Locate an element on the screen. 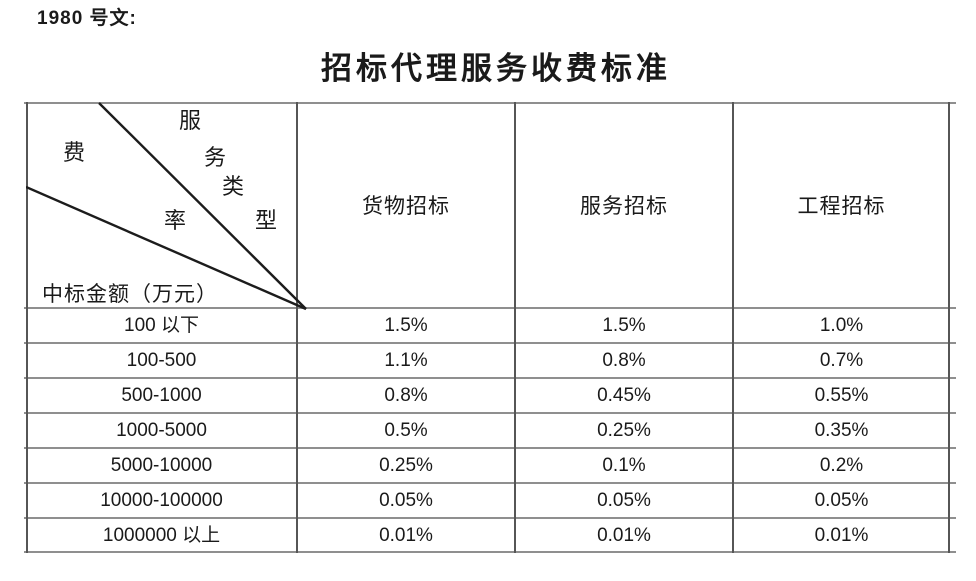 The width and height of the screenshot is (976, 581). table-row: 1000000 以上 0.01% 0.01% 0.01% is located at coordinates (488, 535).